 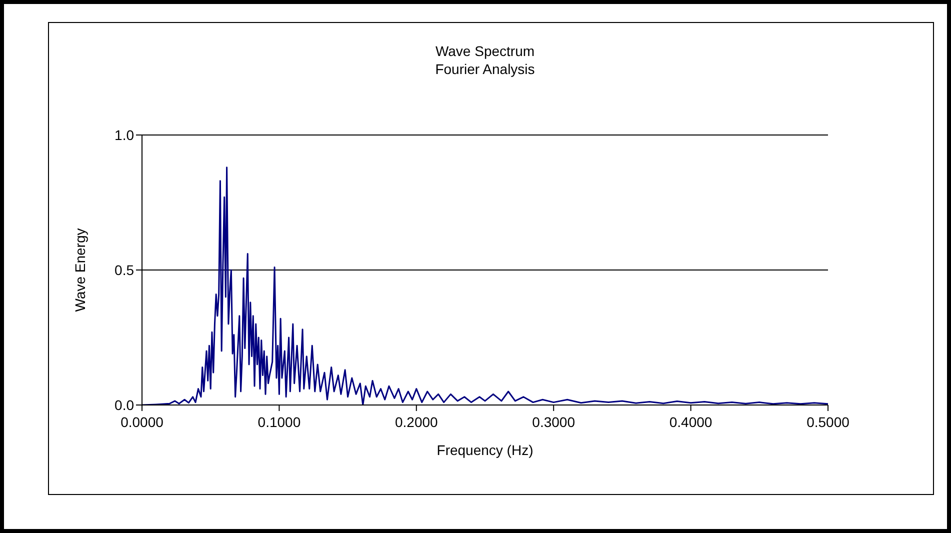 What do you see at coordinates (485, 450) in the screenshot?
I see `x-axis-title: Frequency (Hz)` at bounding box center [485, 450].